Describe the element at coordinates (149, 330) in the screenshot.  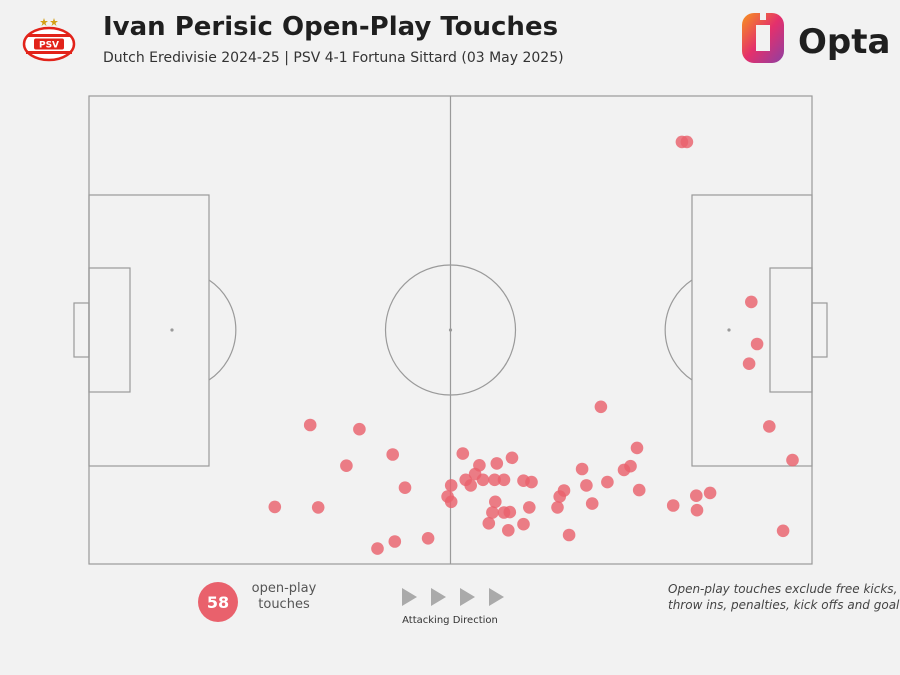
I see `left-penalty-area` at that location.